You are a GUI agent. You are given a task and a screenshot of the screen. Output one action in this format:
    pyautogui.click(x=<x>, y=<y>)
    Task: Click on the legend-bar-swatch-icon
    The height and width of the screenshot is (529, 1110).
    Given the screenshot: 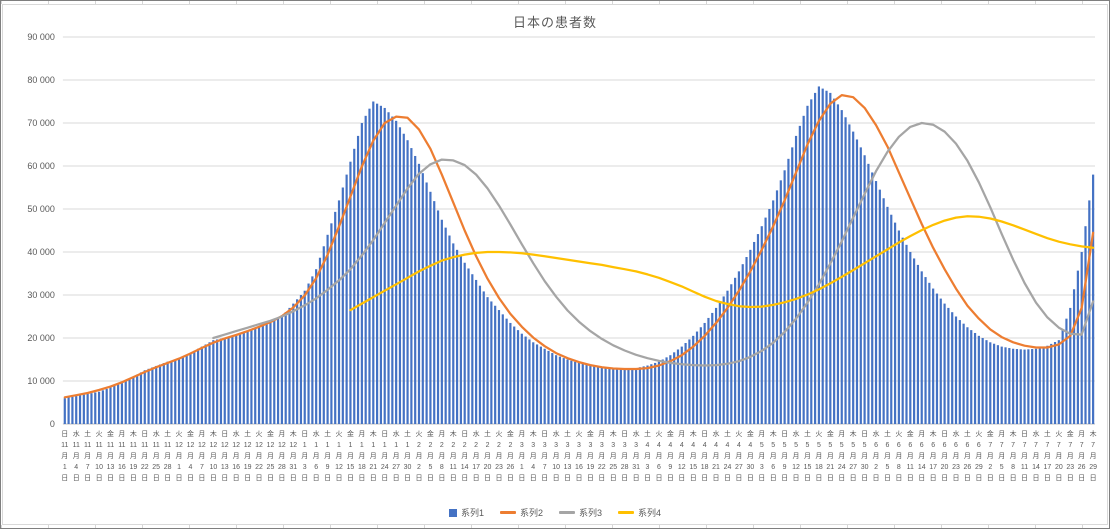 What is the action you would take?
    pyautogui.click(x=452, y=512)
    